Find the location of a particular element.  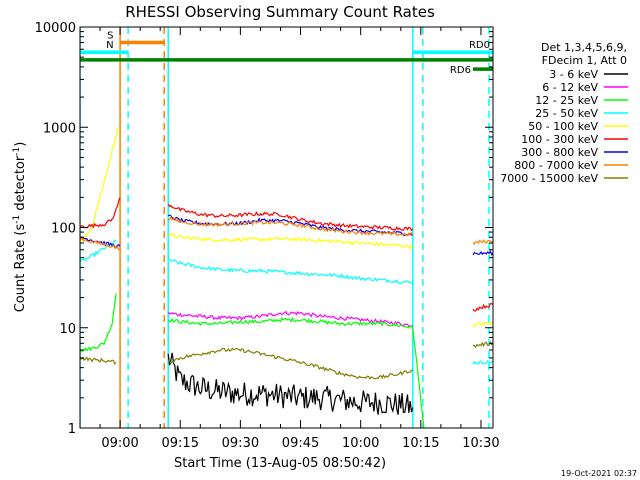

x-axis-label: Start Time (13-Aug-05 08:50:42) is located at coordinates (280, 463).